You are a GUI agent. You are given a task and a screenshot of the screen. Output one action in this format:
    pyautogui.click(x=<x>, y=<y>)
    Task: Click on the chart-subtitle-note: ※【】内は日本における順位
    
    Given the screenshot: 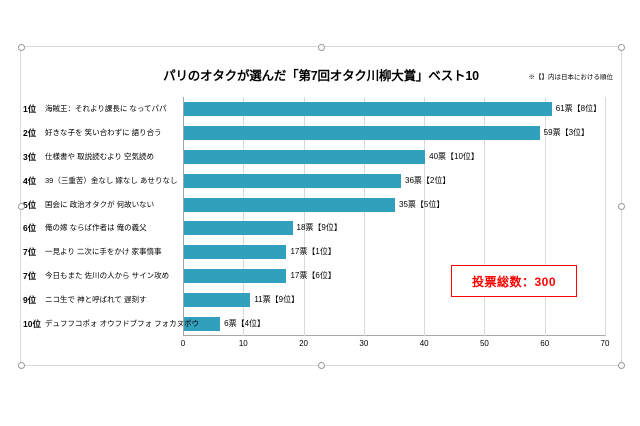 What is the action you would take?
    pyautogui.click(x=571, y=77)
    